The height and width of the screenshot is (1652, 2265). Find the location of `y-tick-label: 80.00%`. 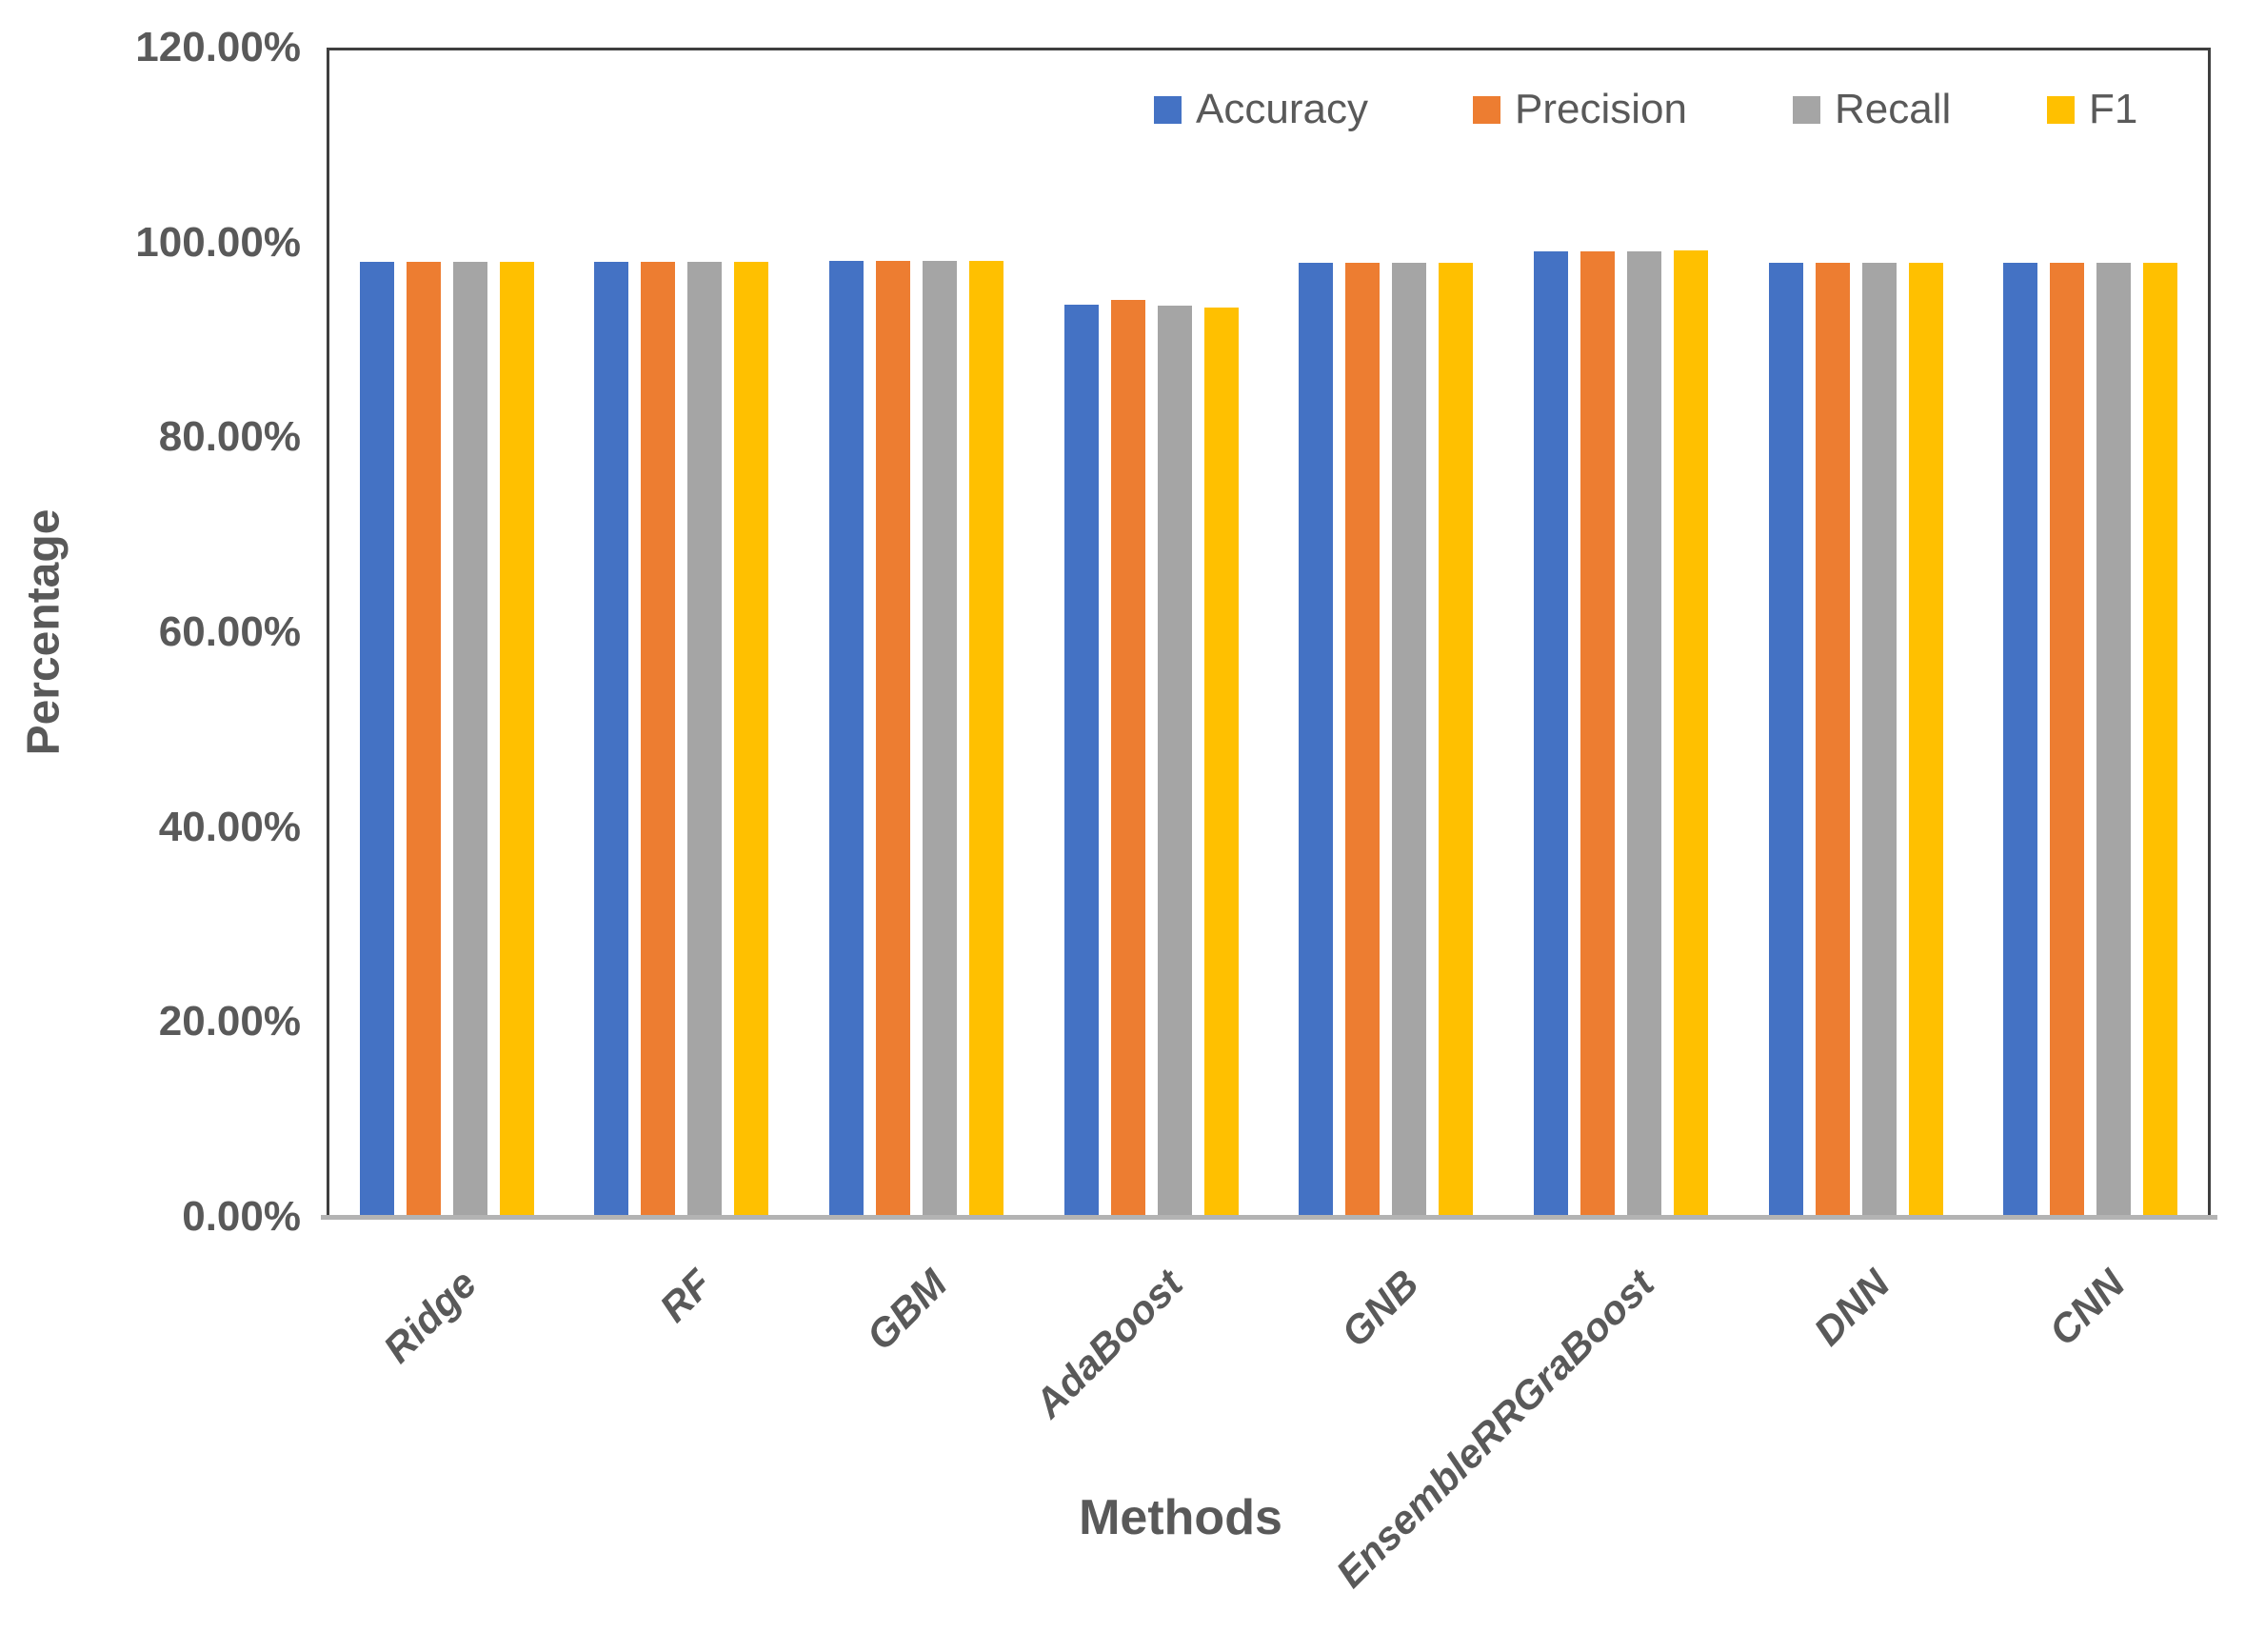

y-tick-label: 80.00% is located at coordinates (229, 437).